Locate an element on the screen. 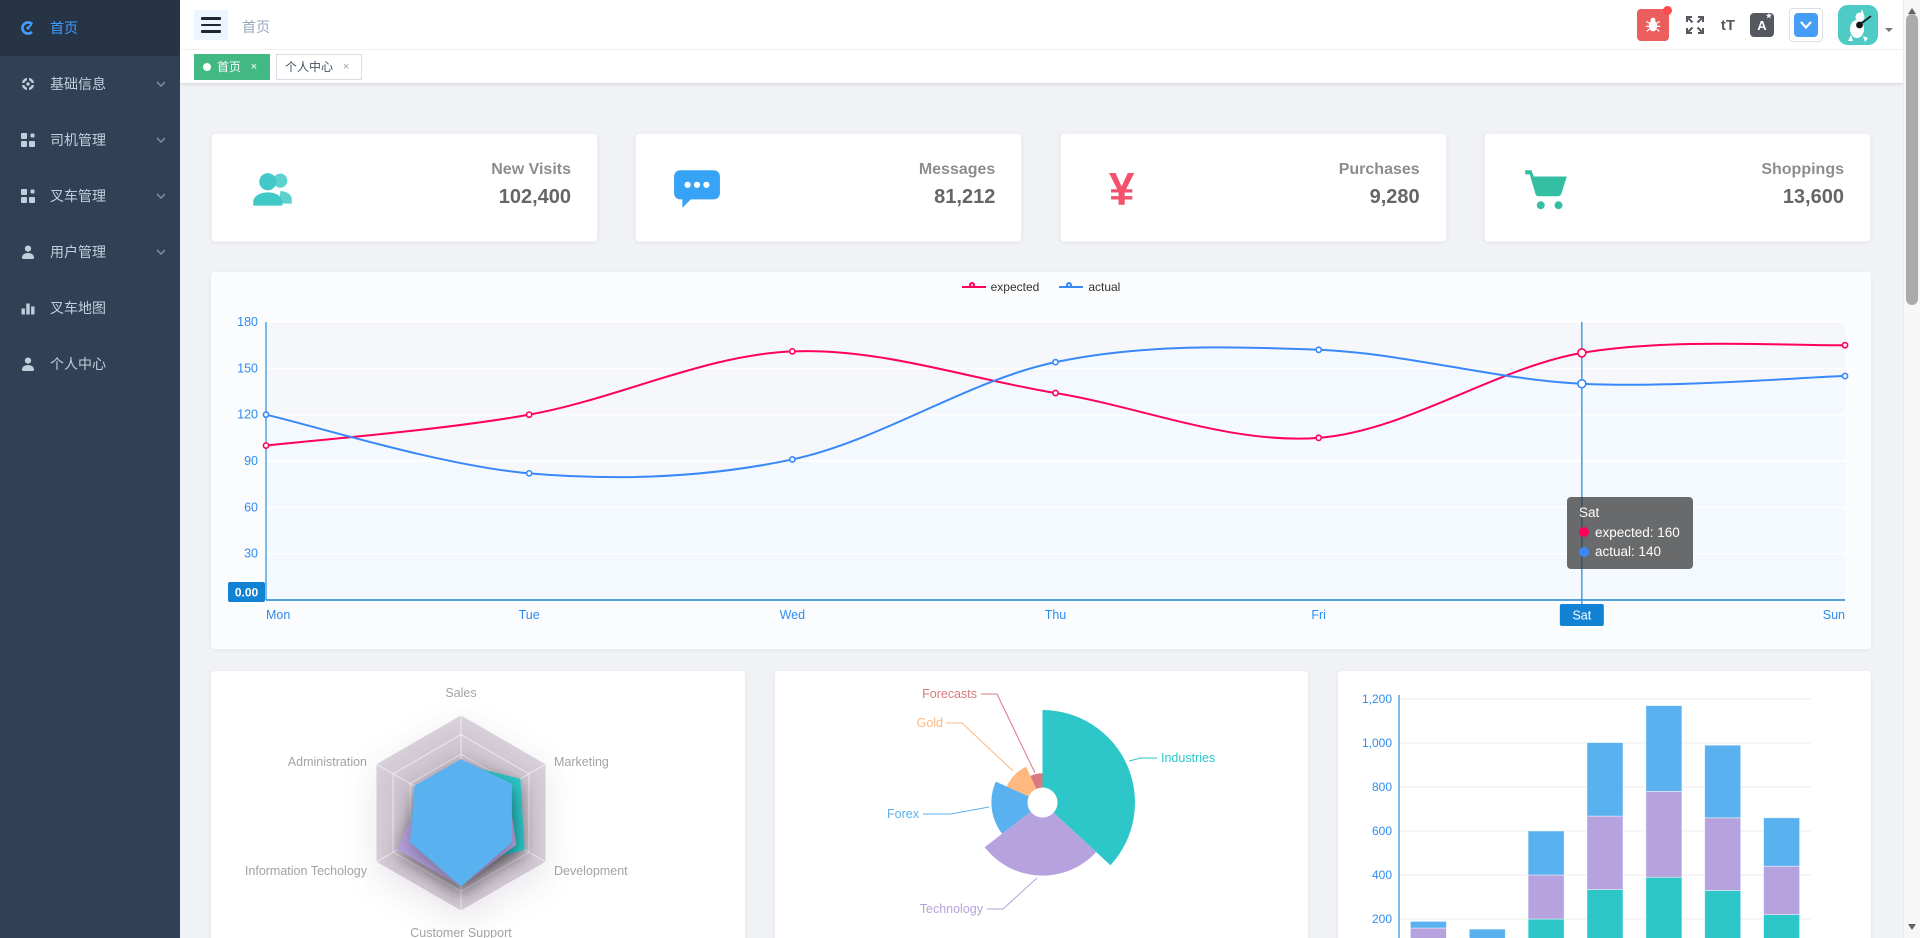 This screenshot has width=1920, height=938. pie-slice-Gold is located at coordinates (1021, 781).